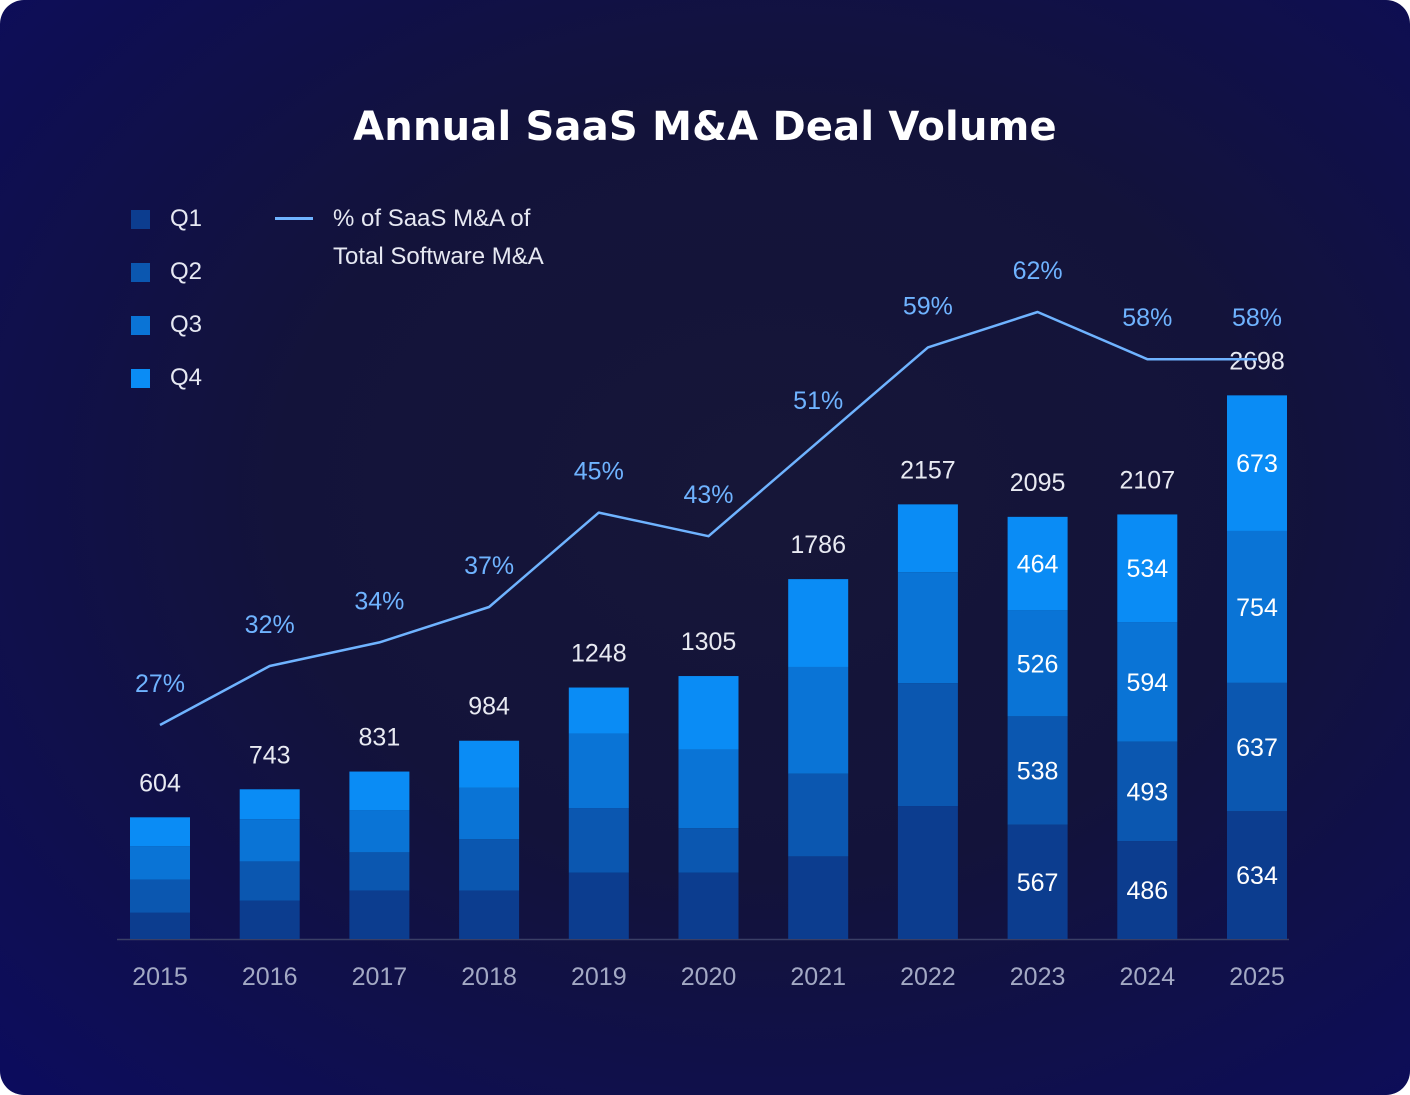 The height and width of the screenshot is (1095, 1410). What do you see at coordinates (708, 713) in the screenshot?
I see `bar-2020-q4` at bounding box center [708, 713].